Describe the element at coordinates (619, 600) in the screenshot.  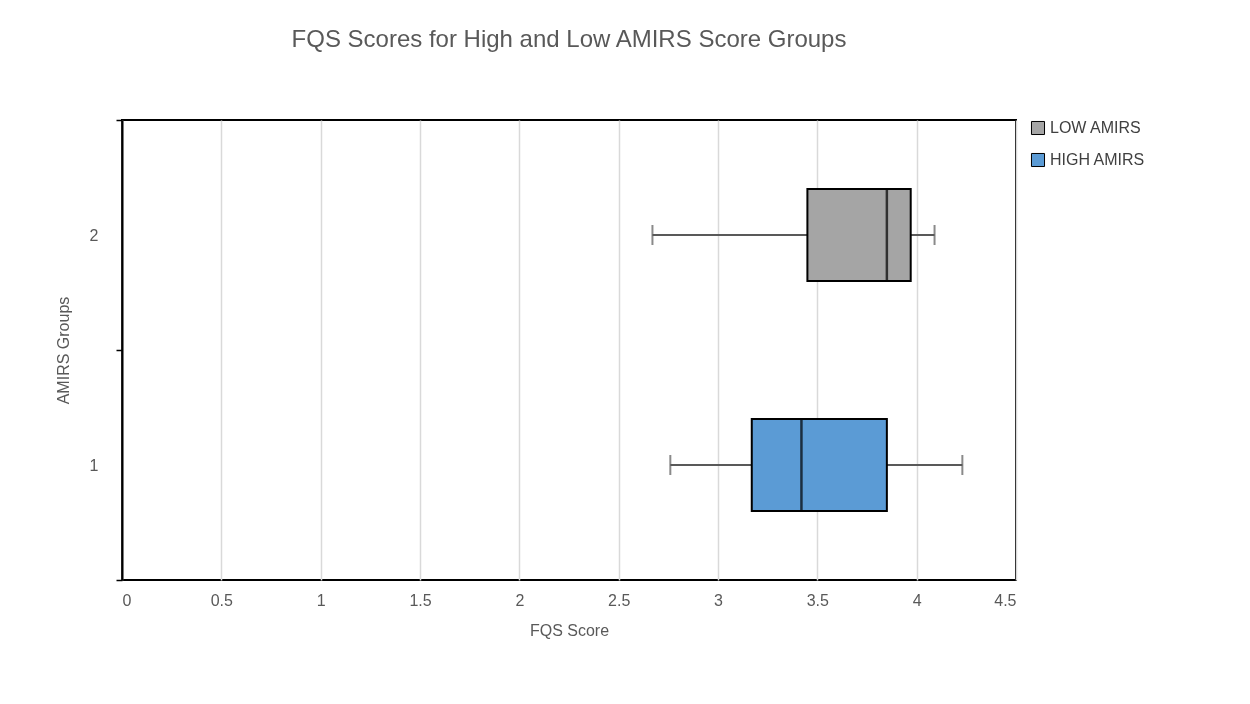
I see `x-tick-label: 2.5` at that location.